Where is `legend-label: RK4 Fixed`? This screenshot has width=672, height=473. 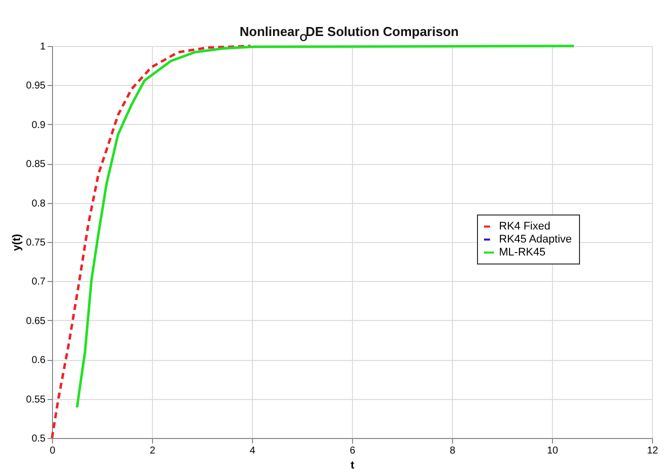
legend-label: RK4 Fixed is located at coordinates (524, 226).